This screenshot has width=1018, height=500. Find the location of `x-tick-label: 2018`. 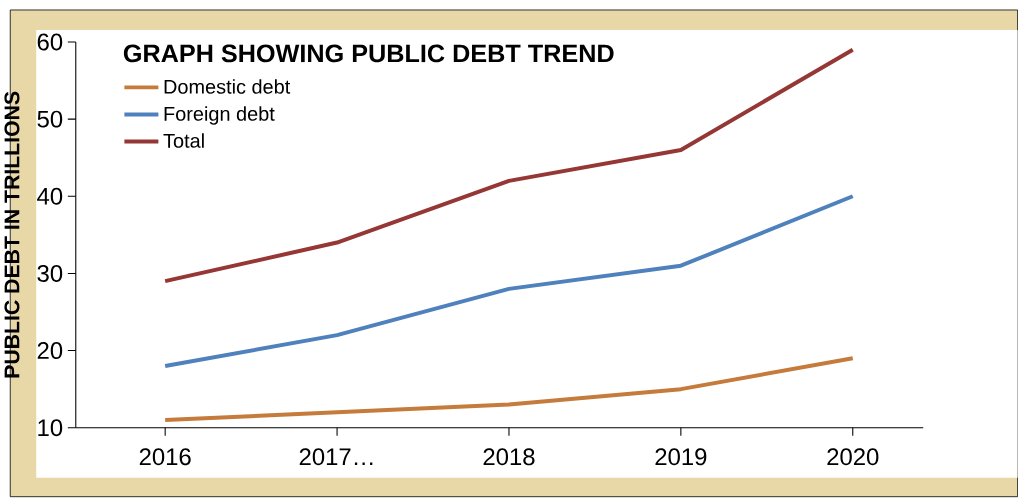

x-tick-label: 2018 is located at coordinates (509, 457).